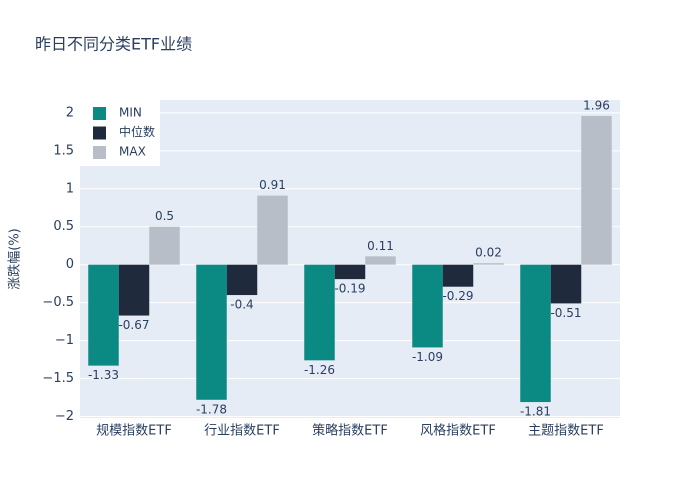 The width and height of the screenshot is (700, 500). Describe the element at coordinates (133, 325) in the screenshot. I see `value-label: -0.67` at that location.